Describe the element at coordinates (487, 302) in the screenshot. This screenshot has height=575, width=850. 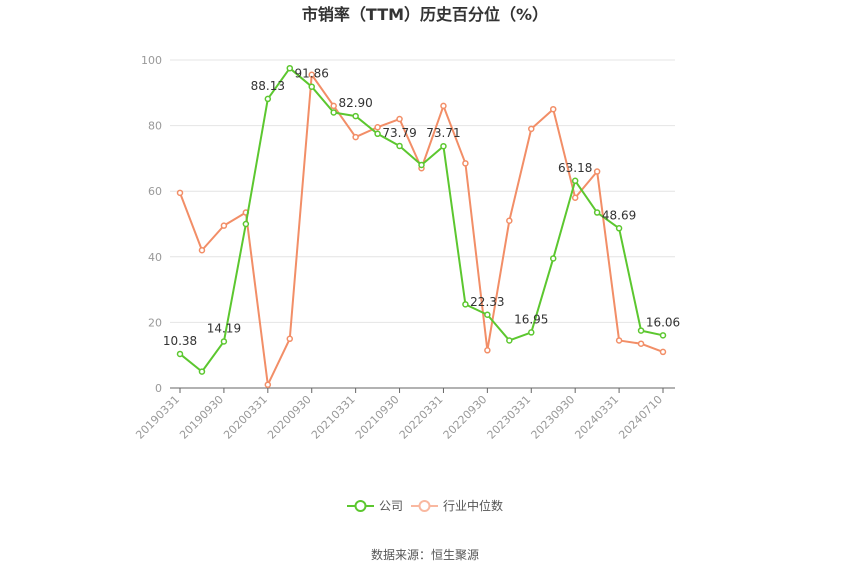
I see `data-label: 22.33` at that location.